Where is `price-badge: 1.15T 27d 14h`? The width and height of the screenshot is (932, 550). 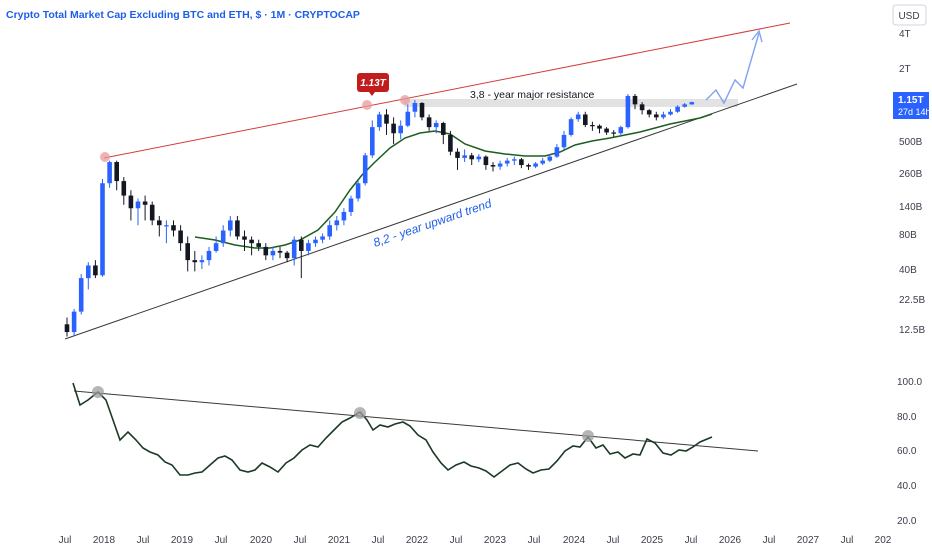
price-badge: 1.15T 27d 14h is located at coordinates (912, 105).